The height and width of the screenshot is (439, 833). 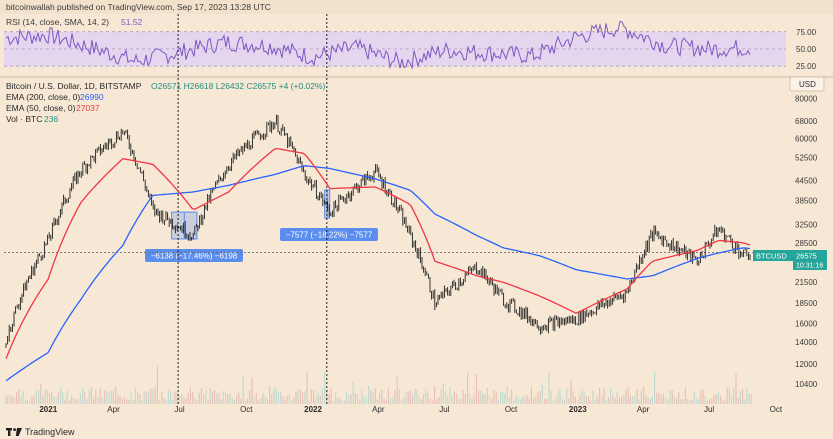 What do you see at coordinates (378, 385) in the screenshot?
I see `volume-bars` at bounding box center [378, 385].